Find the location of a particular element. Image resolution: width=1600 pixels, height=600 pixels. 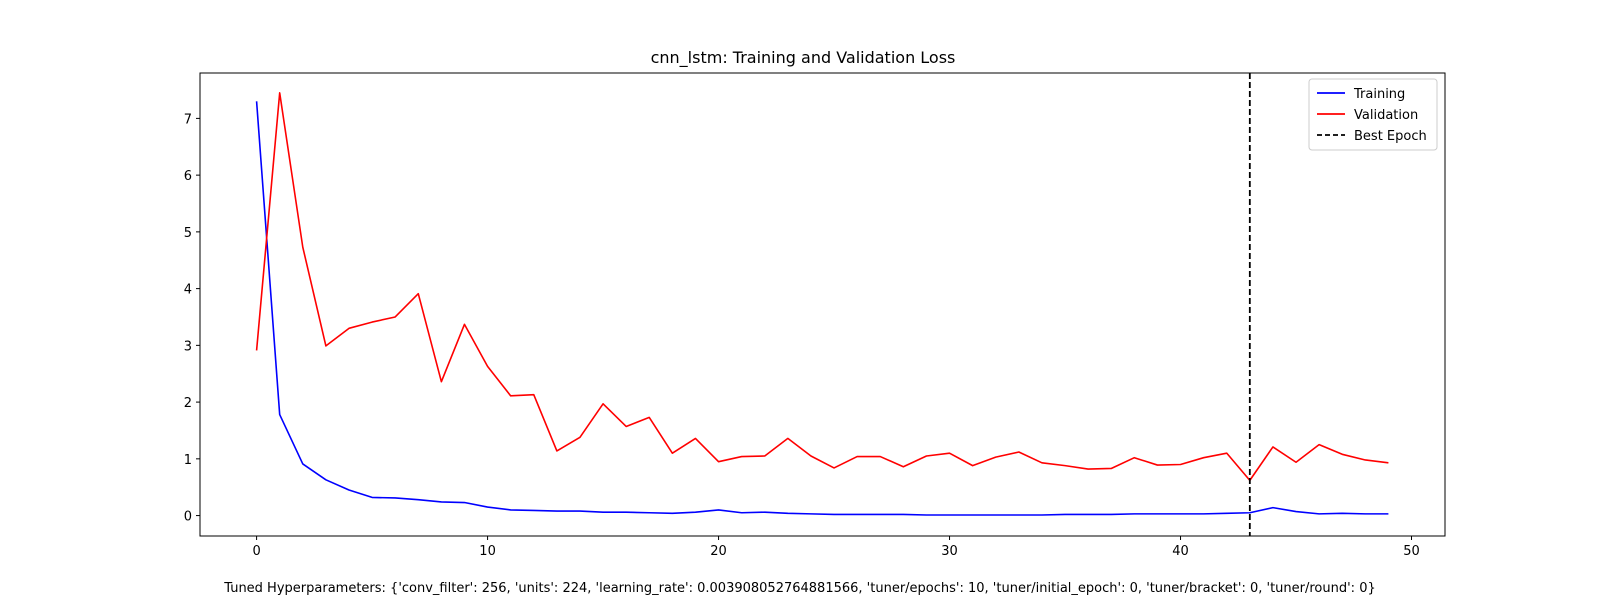

y-tick-label: 4 is located at coordinates (188, 290).